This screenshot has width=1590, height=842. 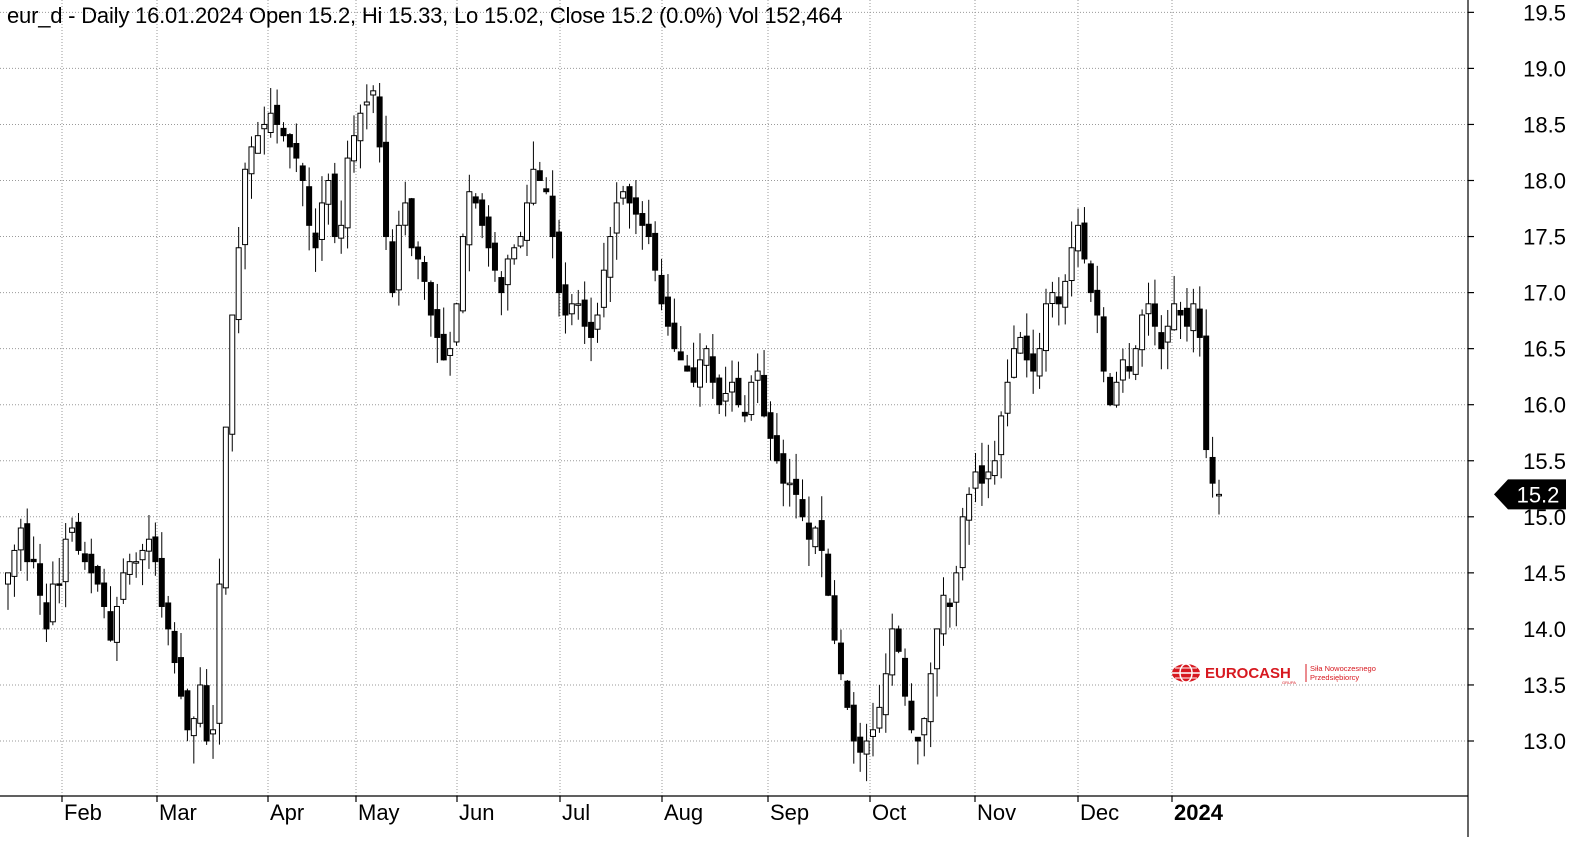 I want to click on globe-icon, so click(x=1186, y=673).